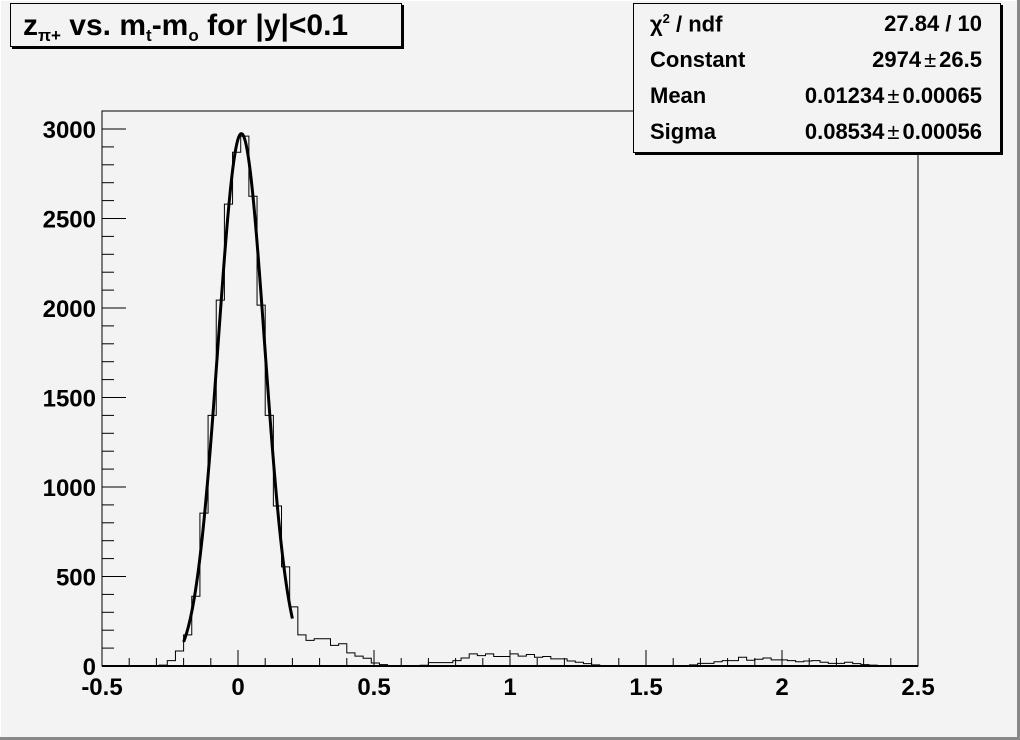  What do you see at coordinates (683, 131) in the screenshot?
I see `stats-label: Sigma` at bounding box center [683, 131].